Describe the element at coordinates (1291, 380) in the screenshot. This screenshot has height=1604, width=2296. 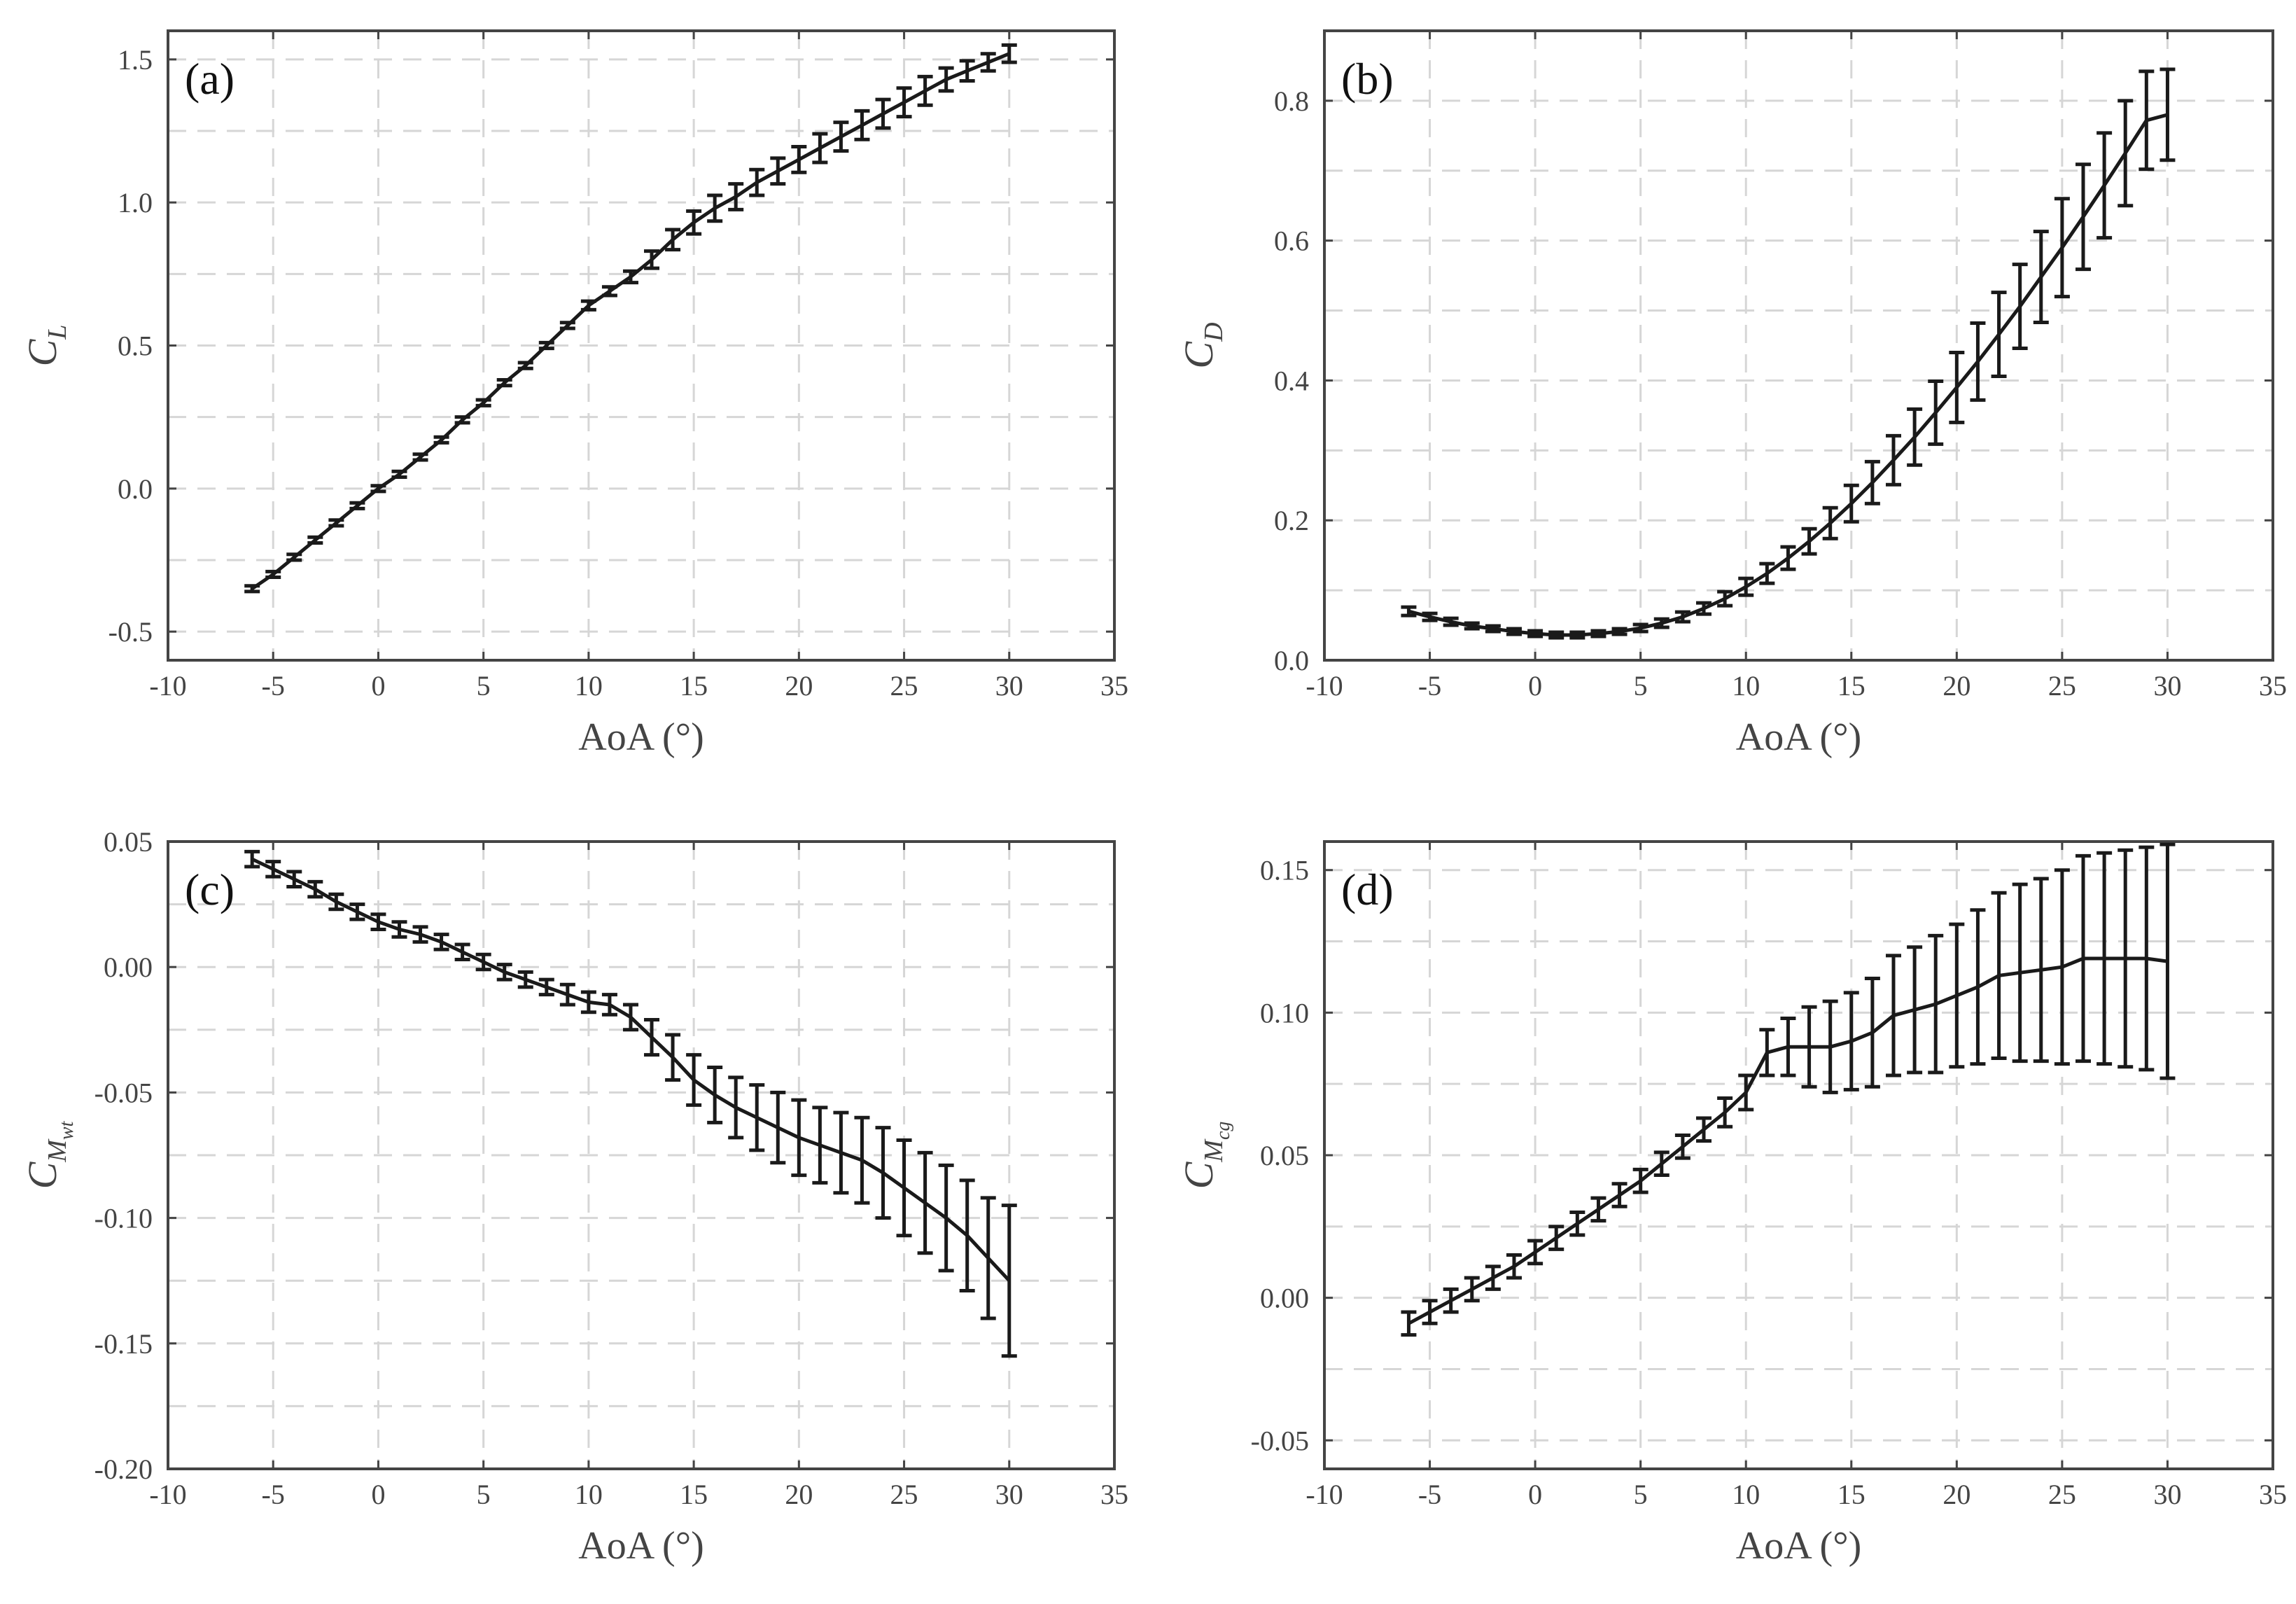
I see `y-tick-label: 0.4` at that location.